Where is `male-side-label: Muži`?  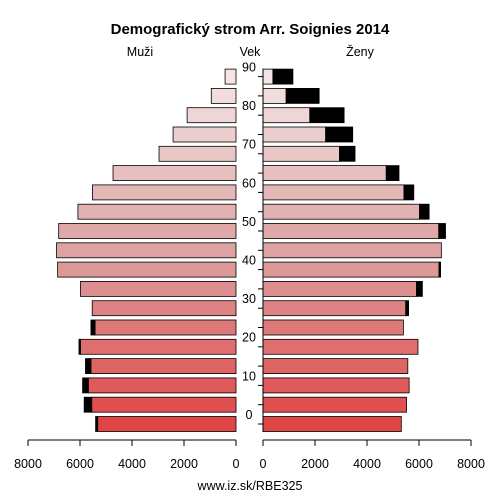 male-side-label: Muži is located at coordinates (140, 52).